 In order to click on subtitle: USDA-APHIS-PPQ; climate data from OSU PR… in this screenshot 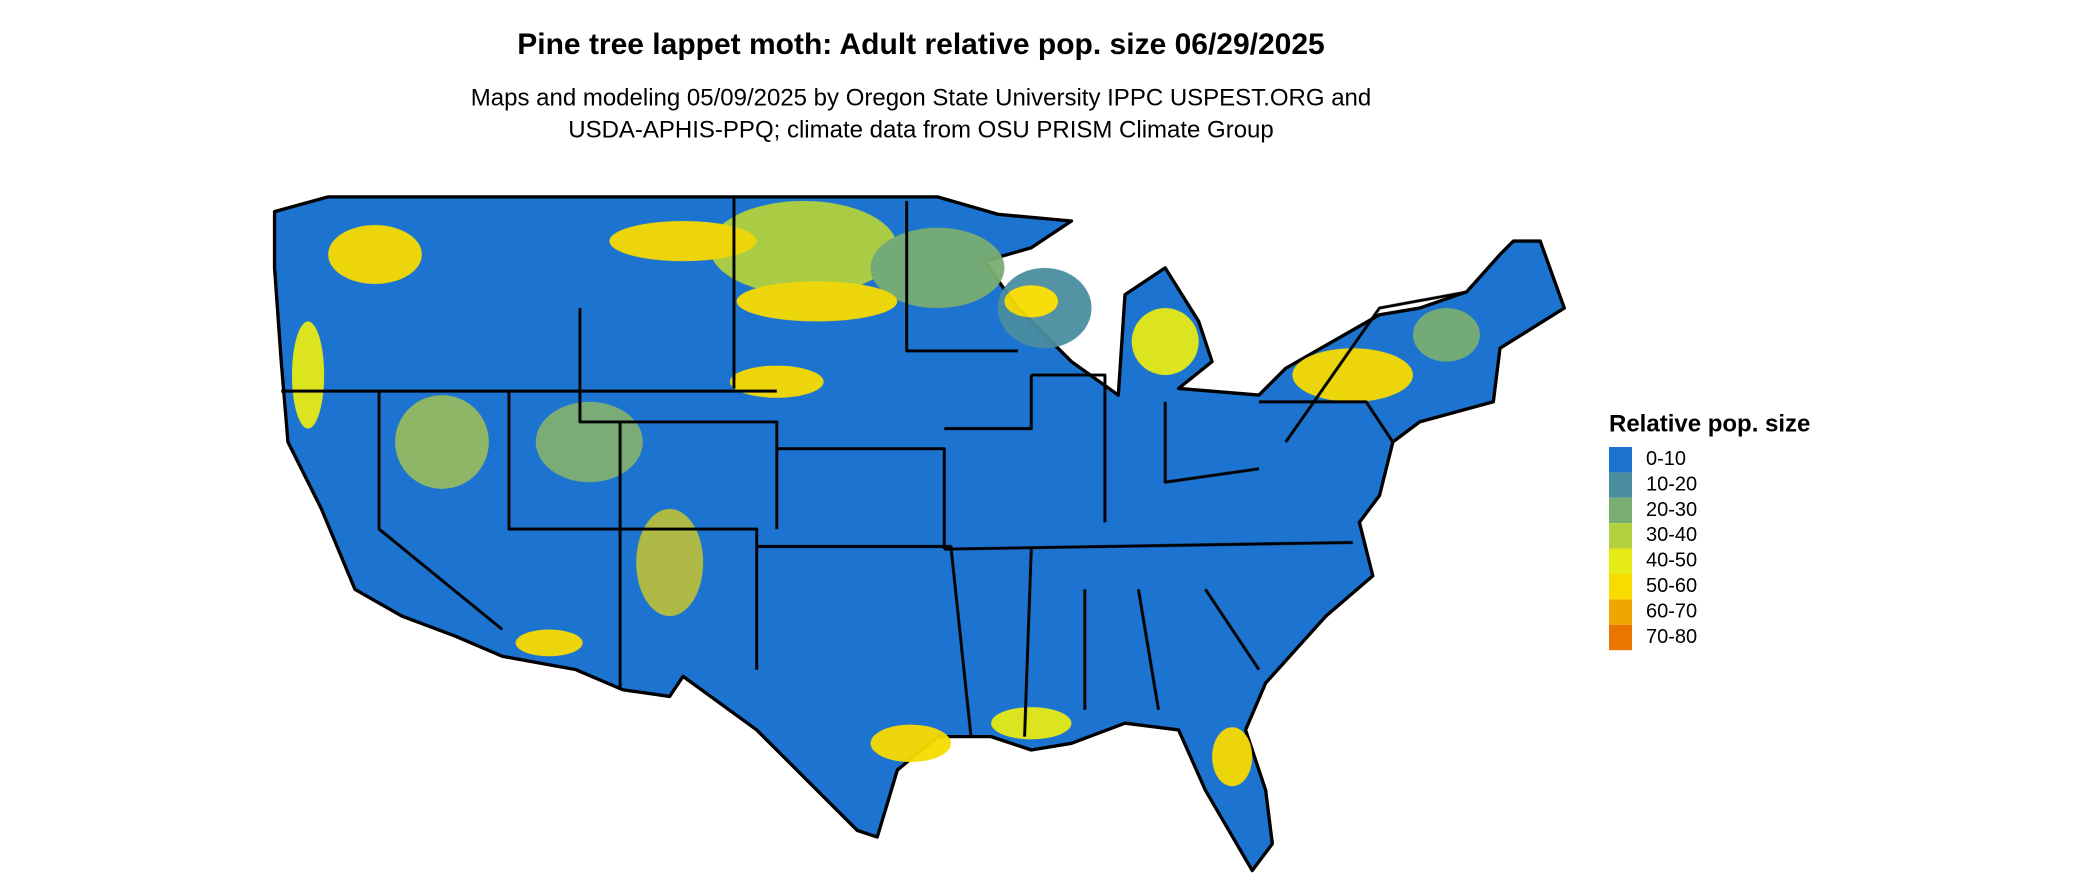, I will do `click(921, 129)`.